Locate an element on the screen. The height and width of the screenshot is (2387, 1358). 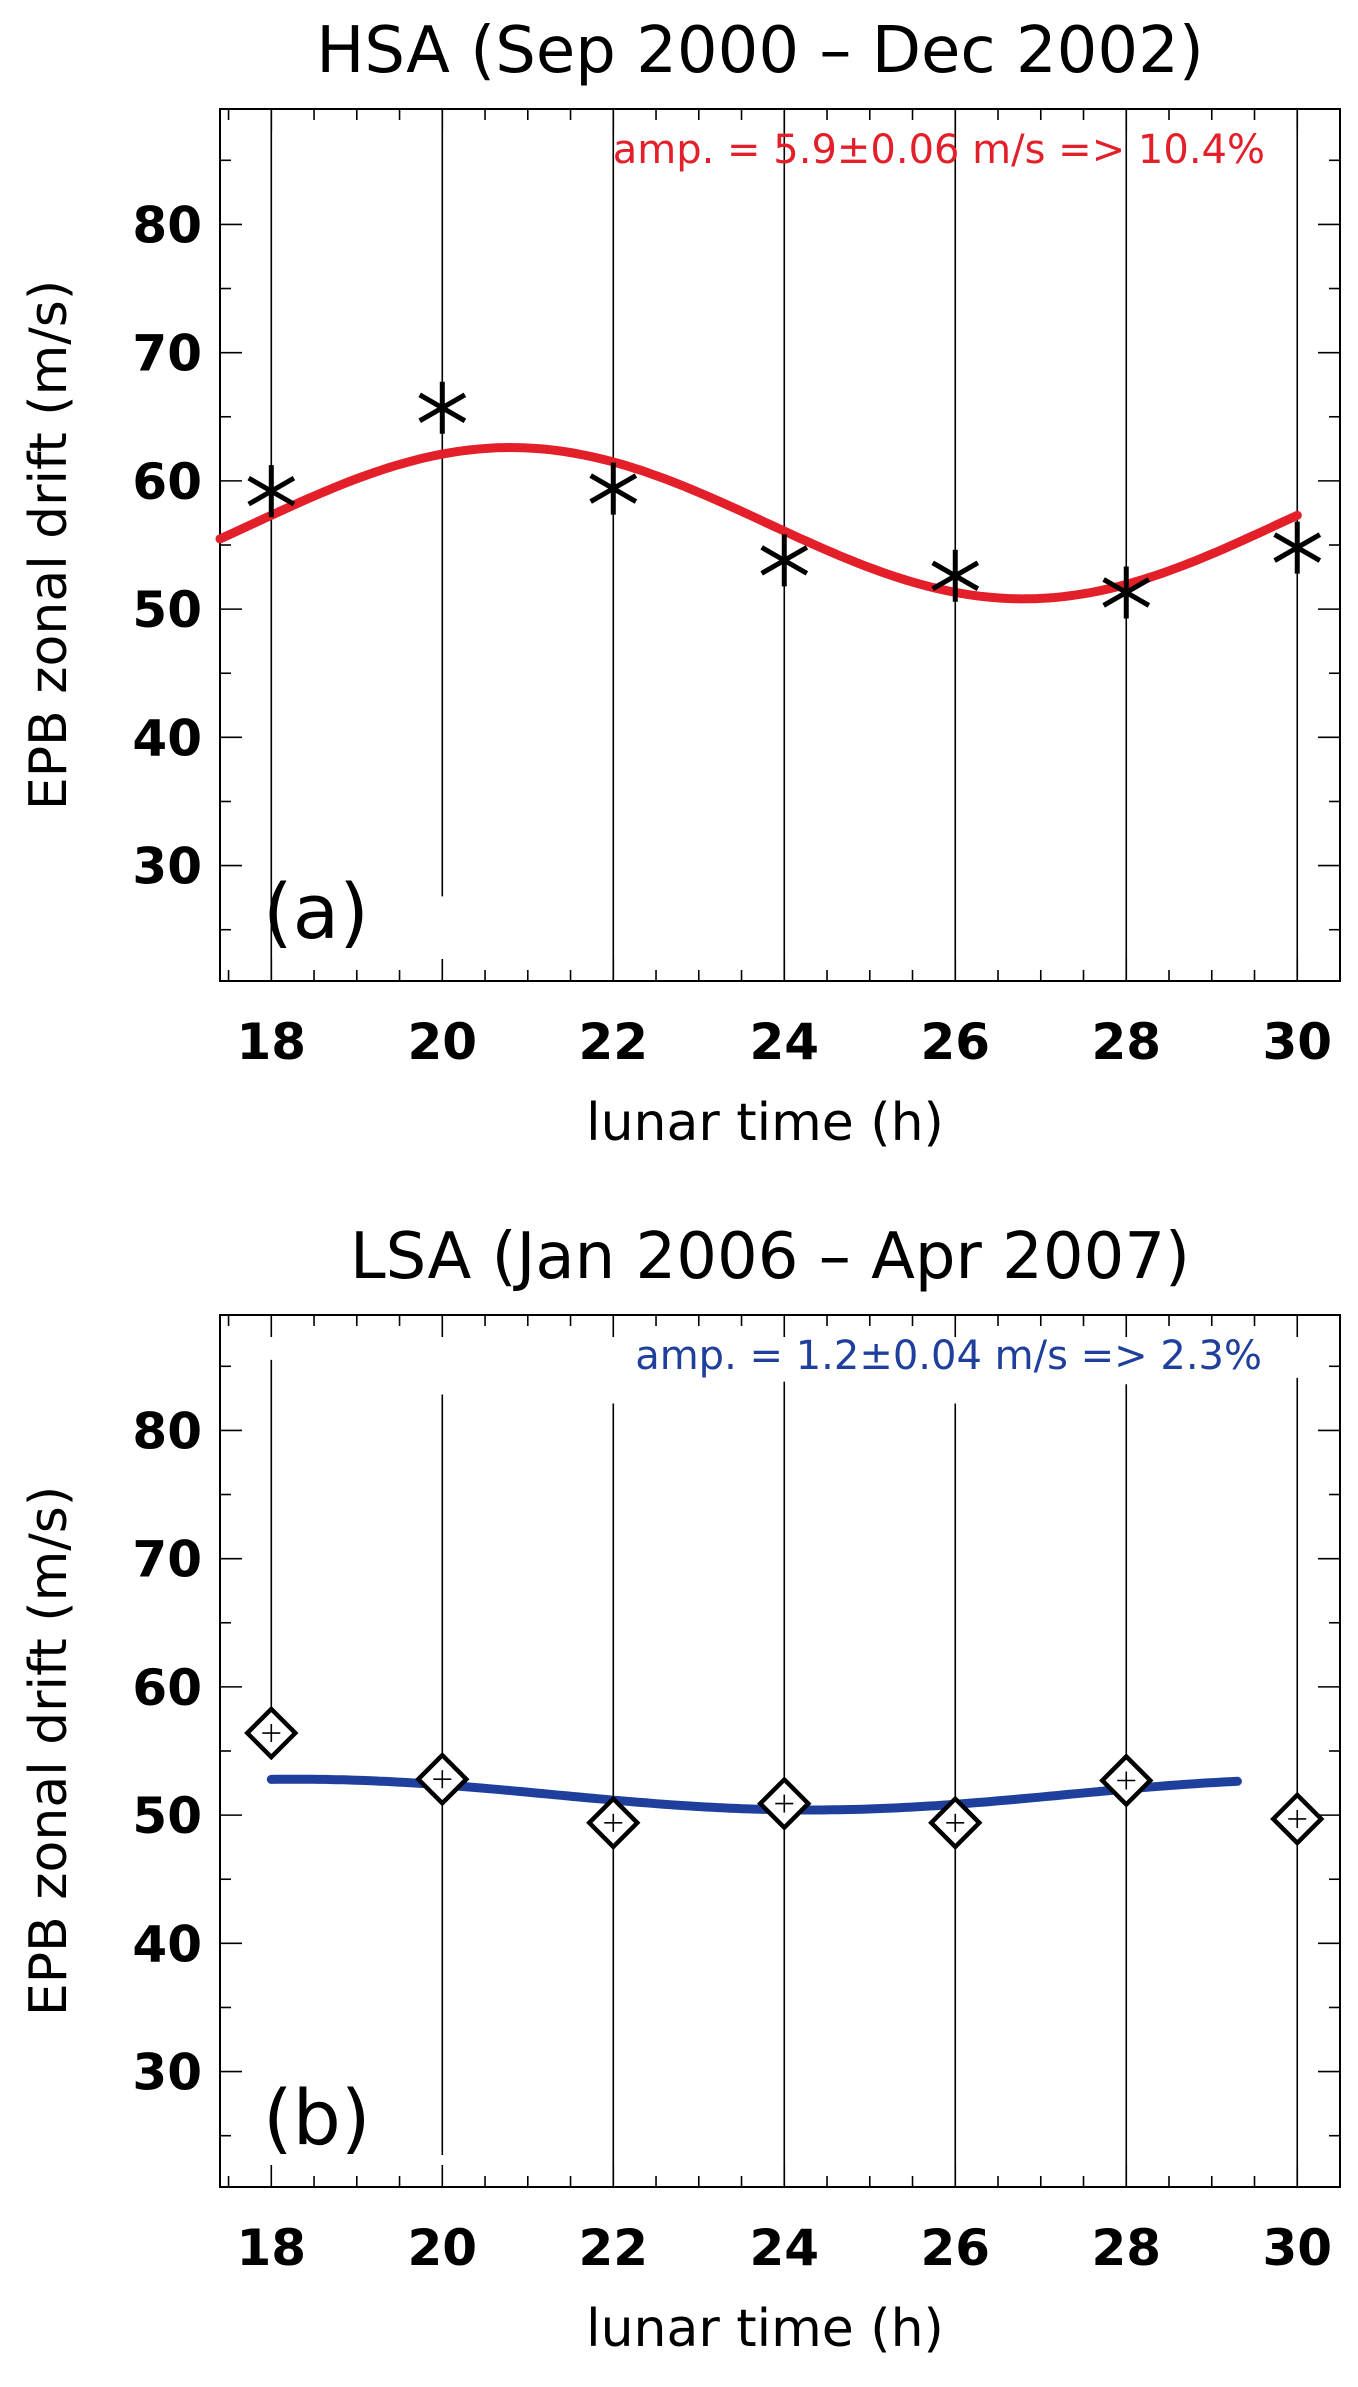
panel-b-y-tick-labels: 30 40 50 60 70 80 is located at coordinates (167, 1751).